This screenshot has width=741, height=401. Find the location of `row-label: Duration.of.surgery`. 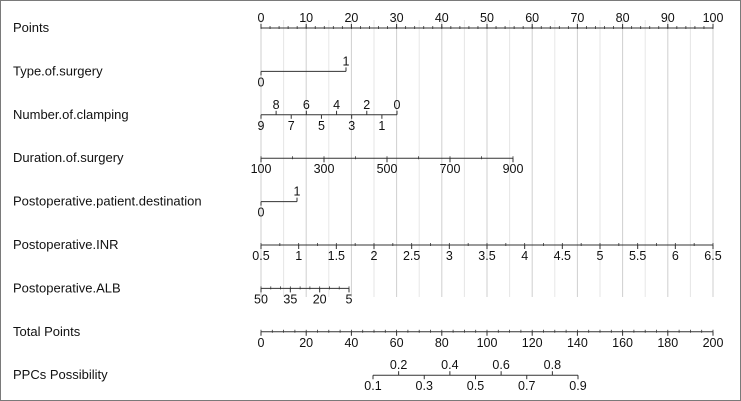

row-label: Duration.of.surgery is located at coordinates (68, 157).